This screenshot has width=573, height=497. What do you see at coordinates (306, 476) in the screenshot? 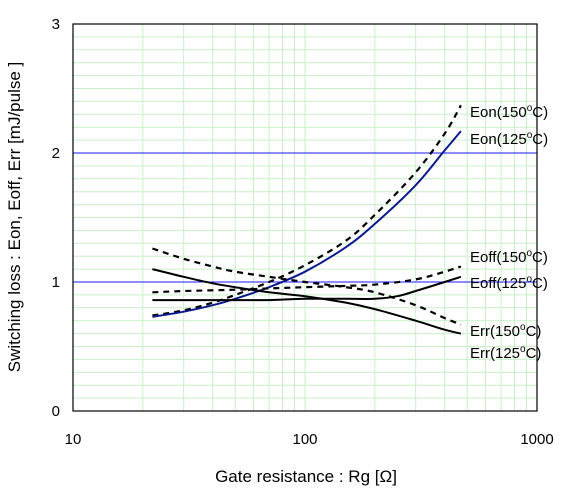
I see `x-axis-label: Gate resistance : Rg [Ω]` at bounding box center [306, 476].